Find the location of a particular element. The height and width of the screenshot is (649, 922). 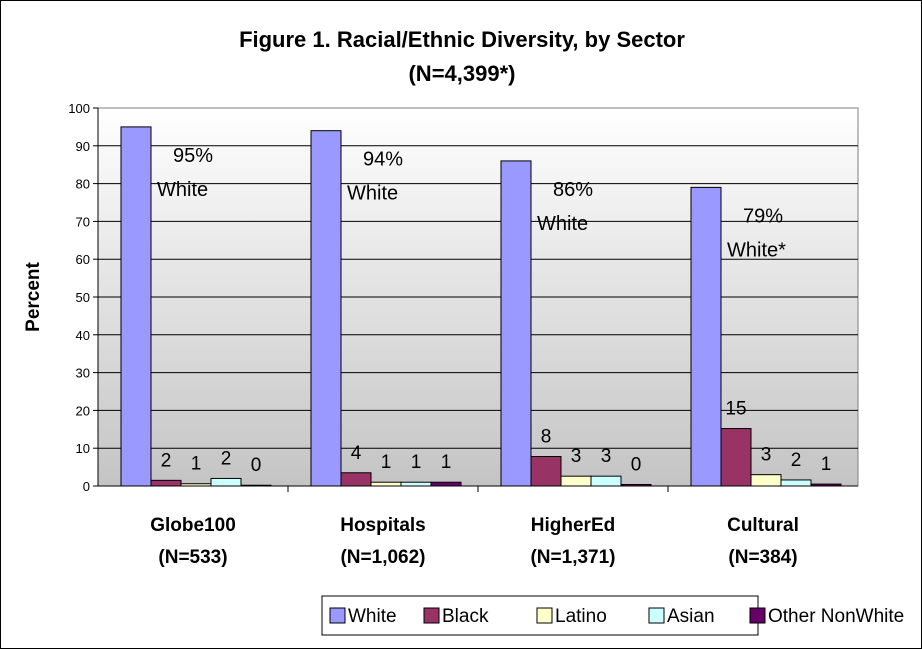

y-axis-label: Percent is located at coordinates (33, 296).